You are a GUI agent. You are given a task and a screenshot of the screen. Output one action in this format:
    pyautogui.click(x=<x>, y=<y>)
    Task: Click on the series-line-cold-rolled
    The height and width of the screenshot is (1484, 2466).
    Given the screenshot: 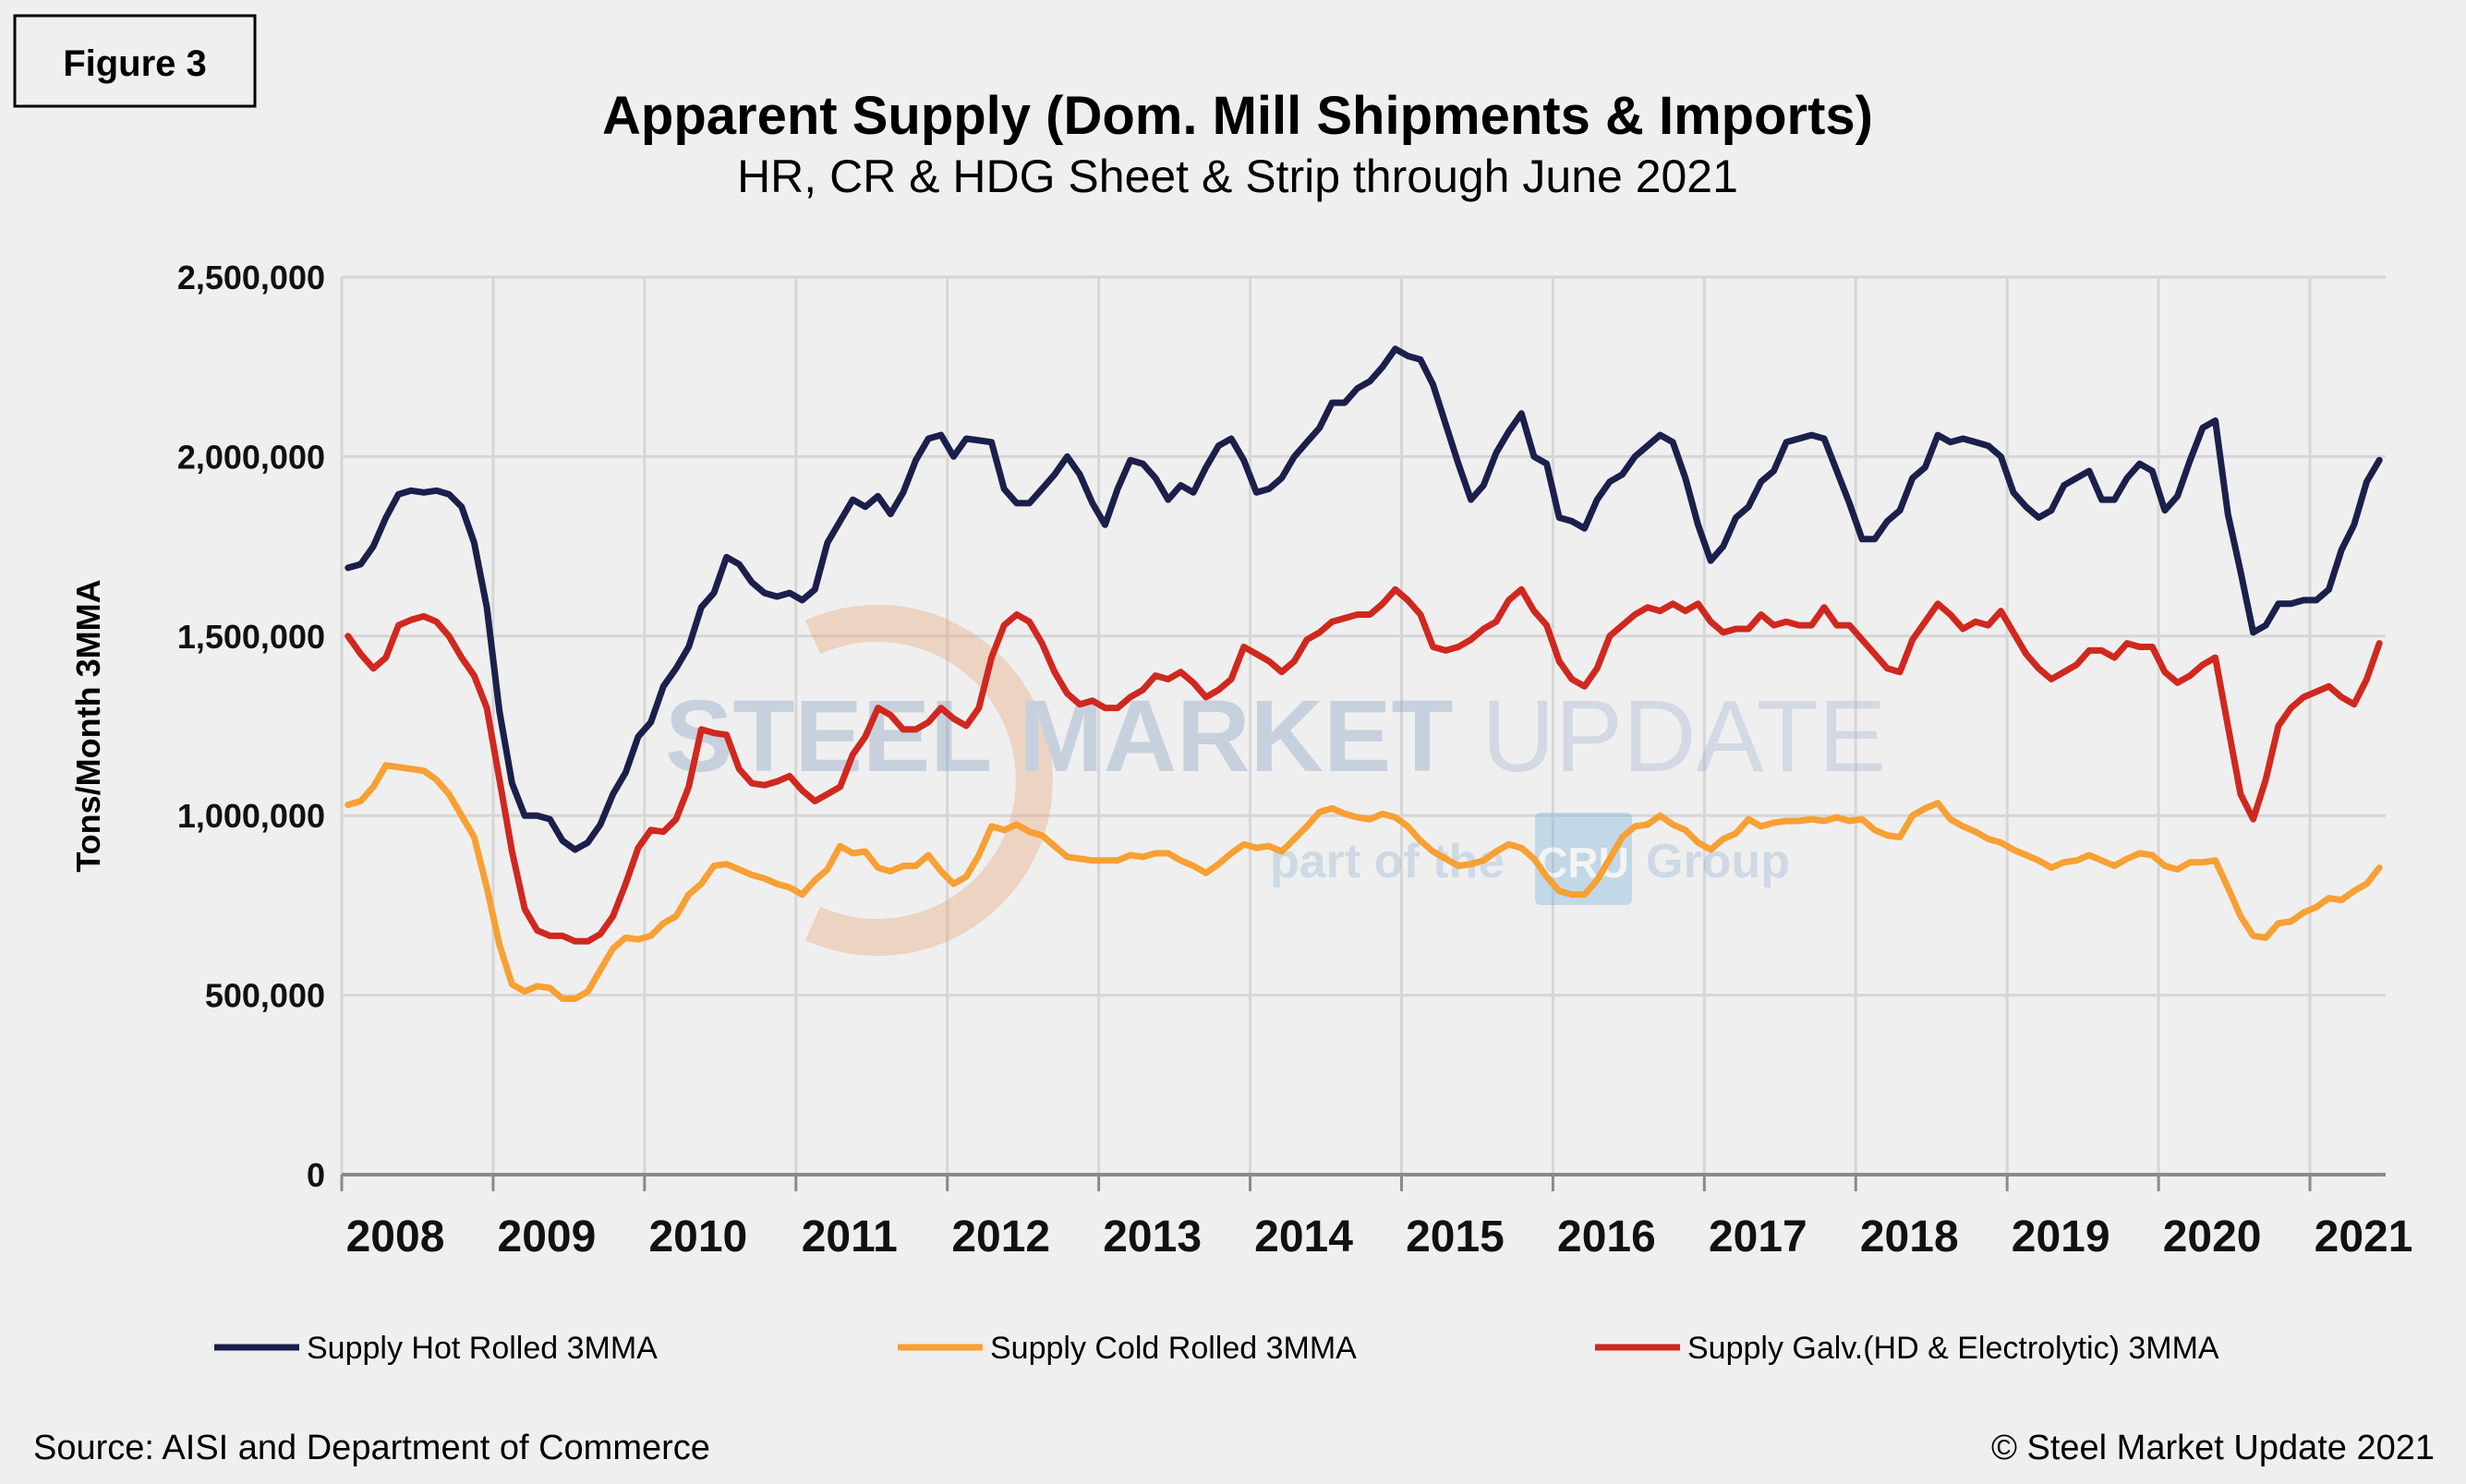 What is the action you would take?
    pyautogui.click(x=1364, y=882)
    